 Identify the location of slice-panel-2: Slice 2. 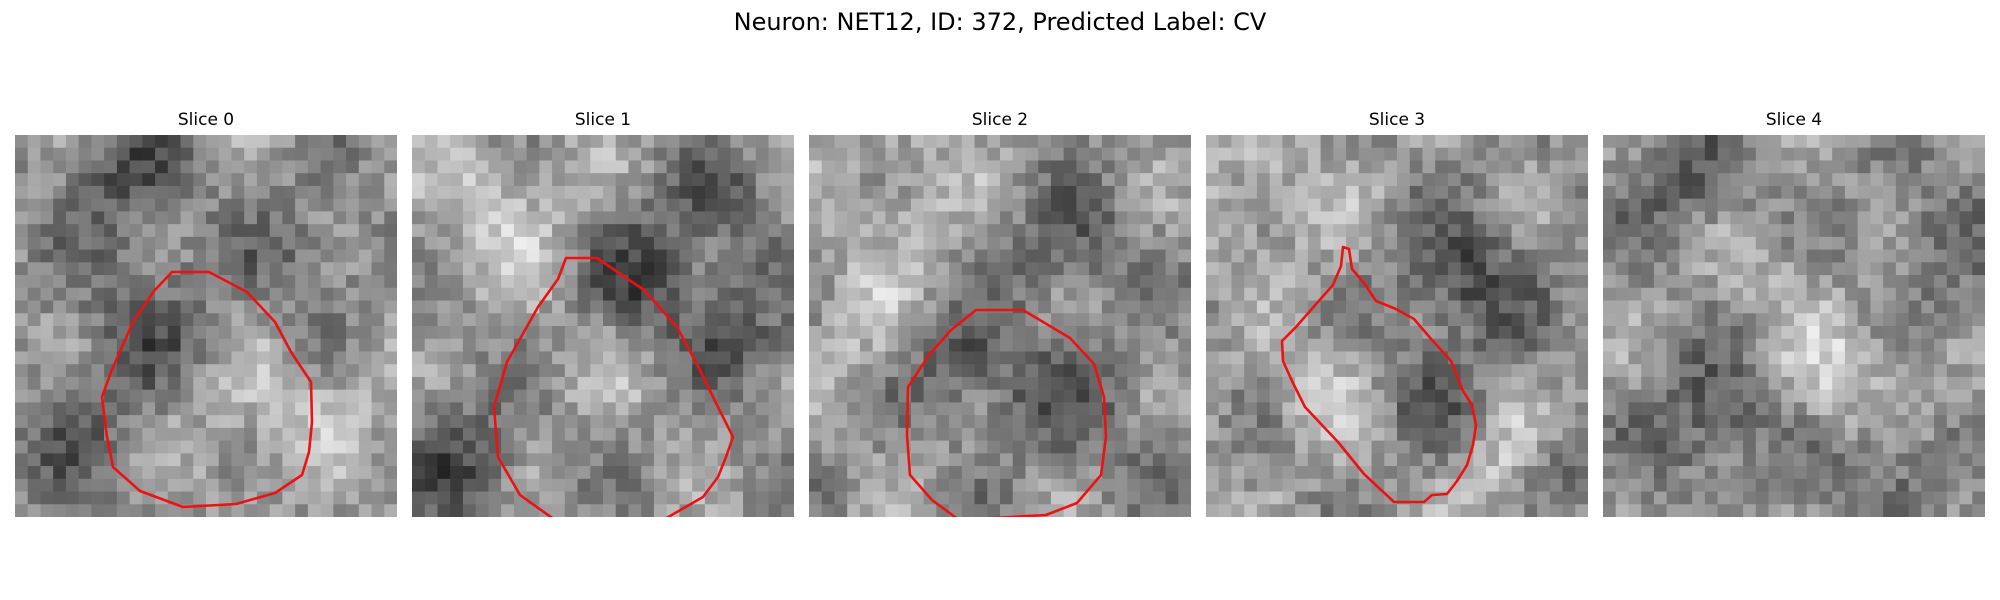
(1000, 312).